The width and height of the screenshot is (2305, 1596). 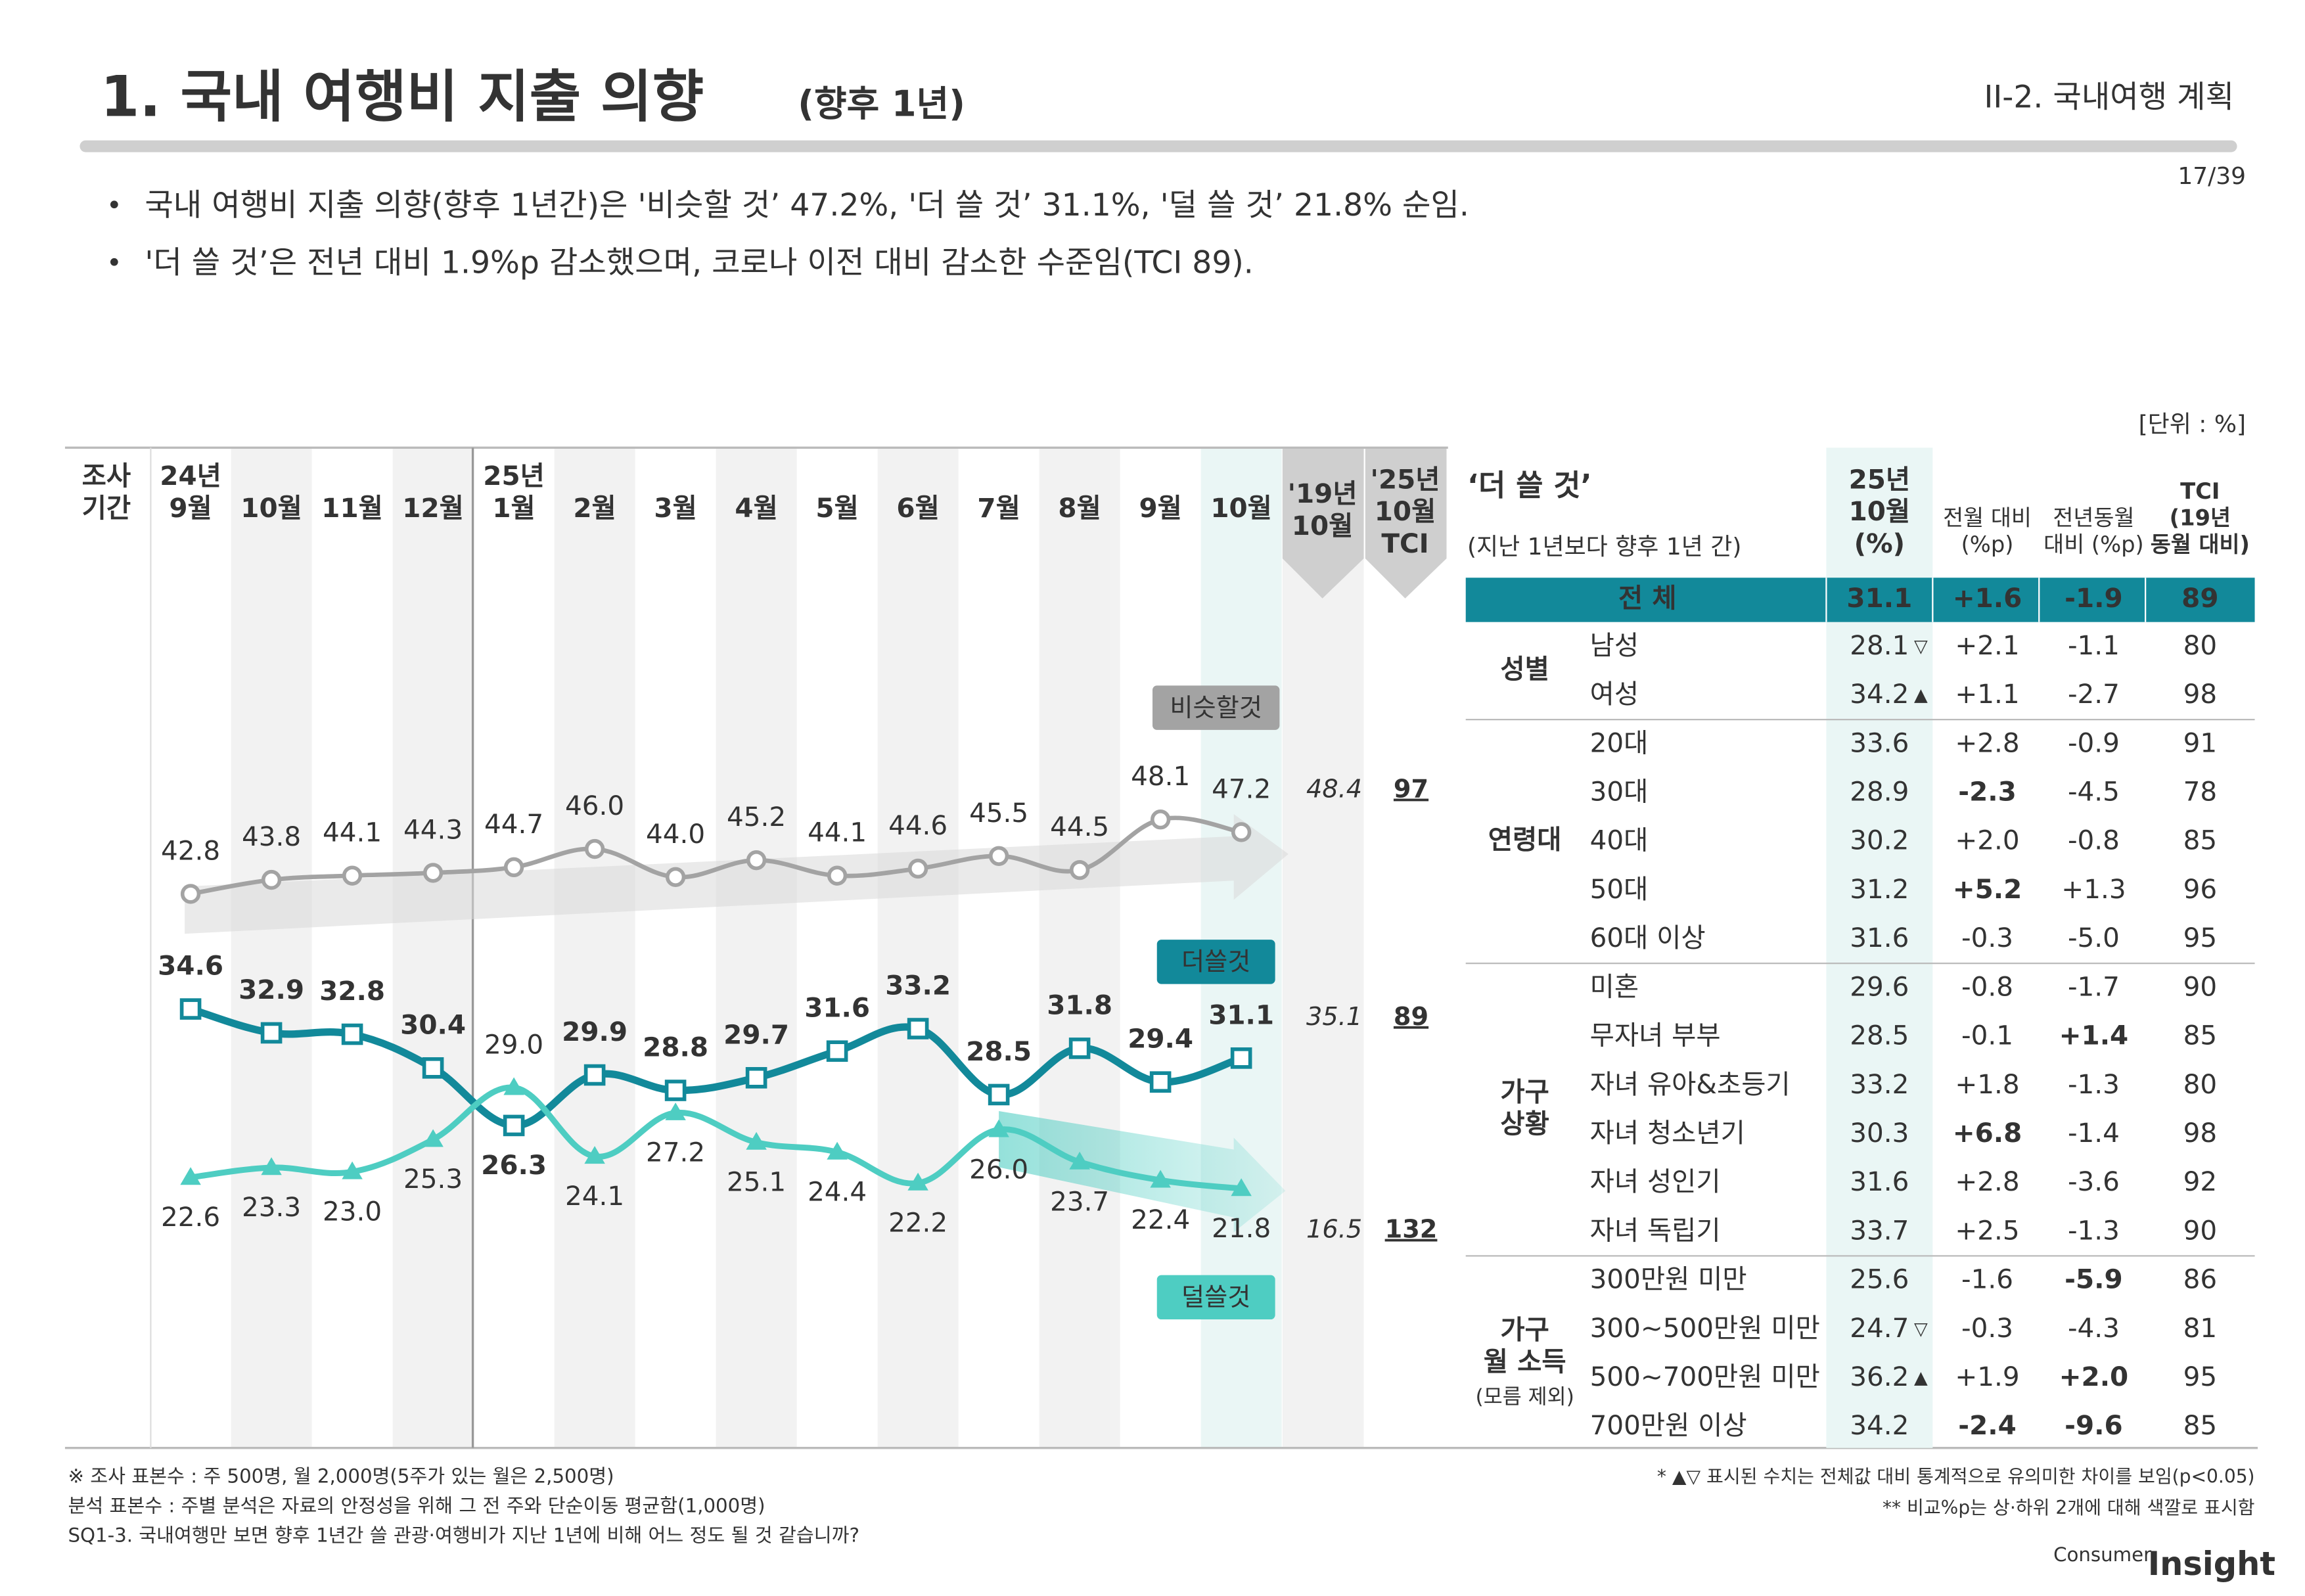 What do you see at coordinates (1241, 1014) in the screenshot?
I see `data-label: 31.1` at bounding box center [1241, 1014].